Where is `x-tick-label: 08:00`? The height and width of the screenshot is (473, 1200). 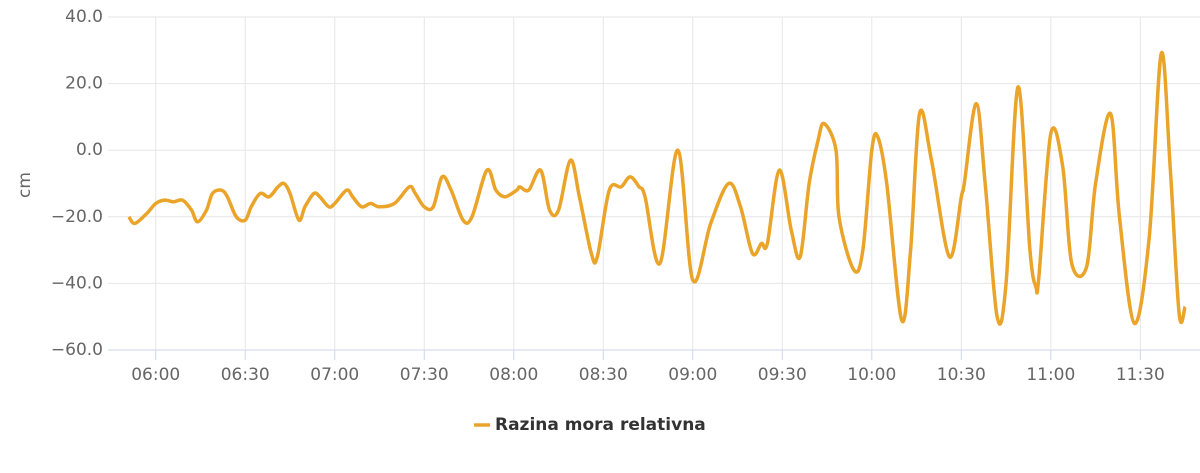
x-tick-label: 08:00 is located at coordinates (513, 375).